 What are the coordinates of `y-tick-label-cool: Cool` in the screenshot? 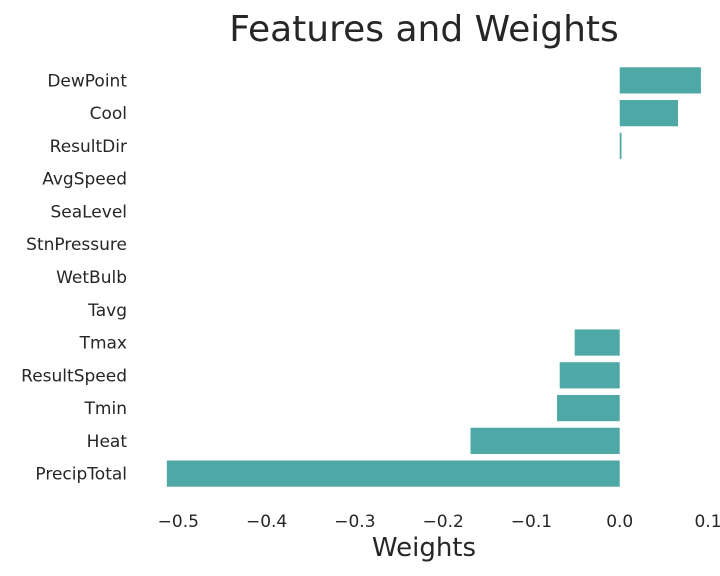 It's located at (108, 114).